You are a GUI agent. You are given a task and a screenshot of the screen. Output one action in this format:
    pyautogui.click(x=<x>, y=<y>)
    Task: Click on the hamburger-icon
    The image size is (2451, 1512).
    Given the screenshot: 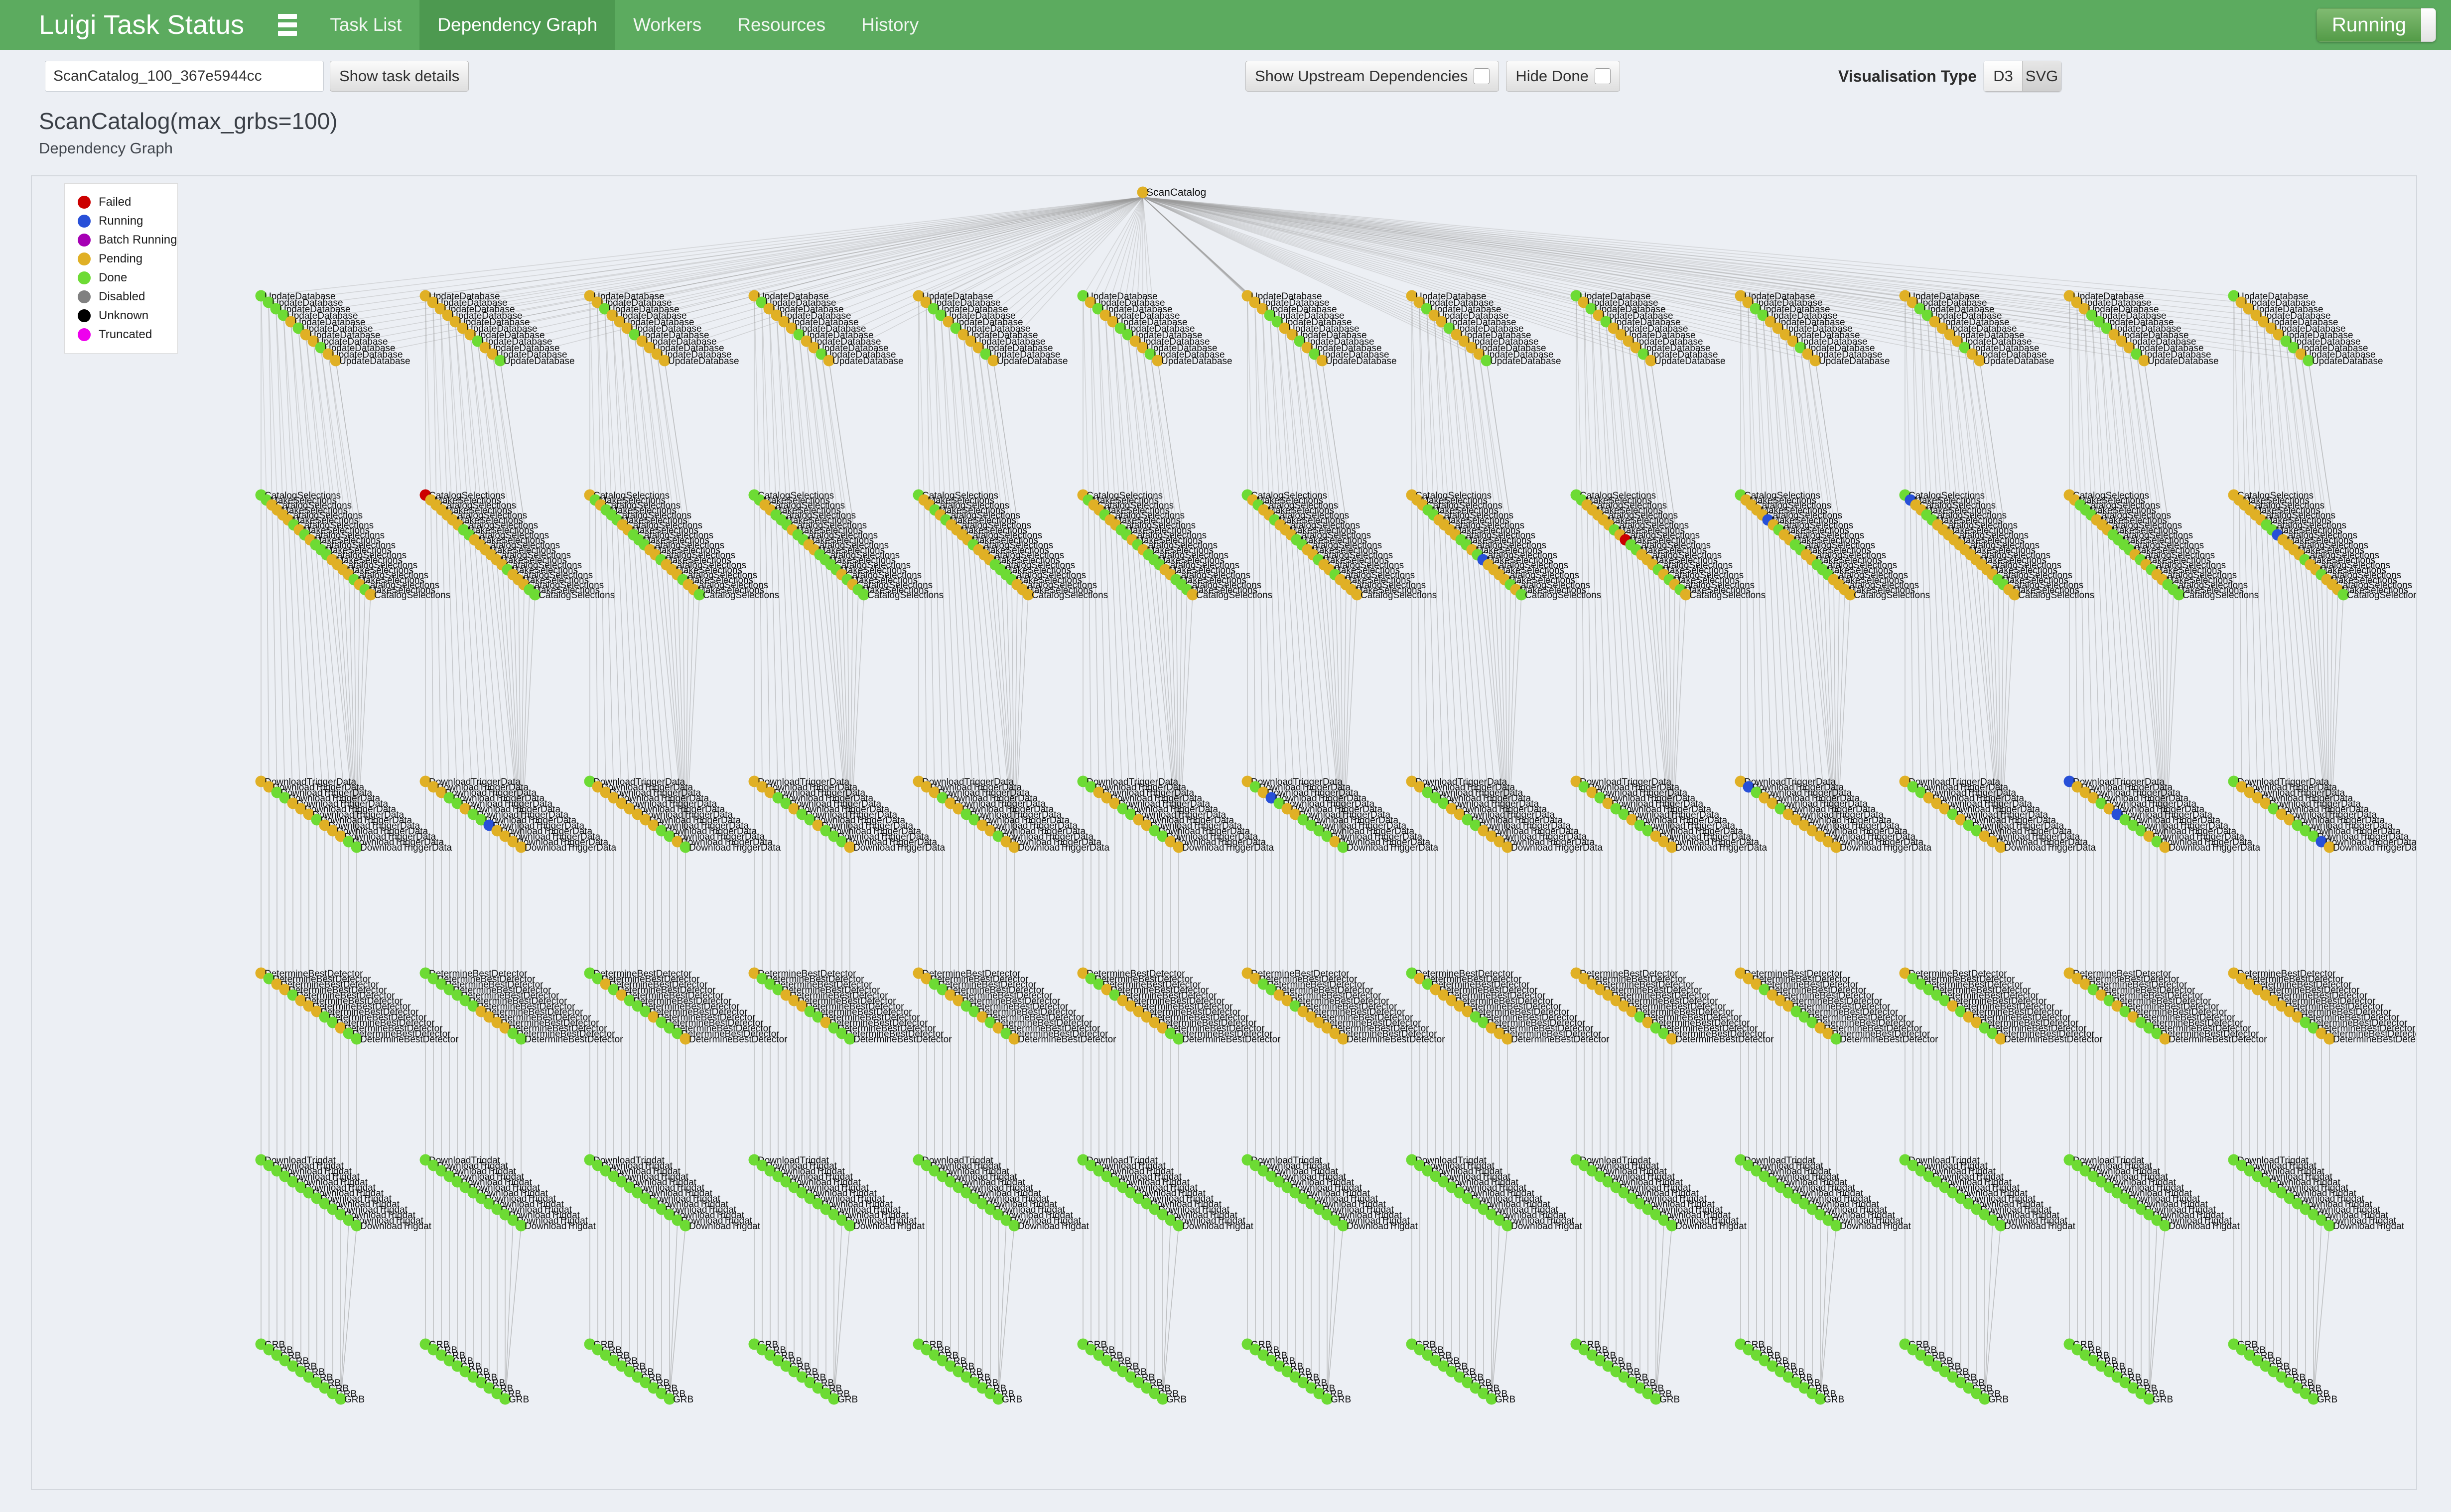 What is the action you would take?
    pyautogui.click(x=287, y=25)
    